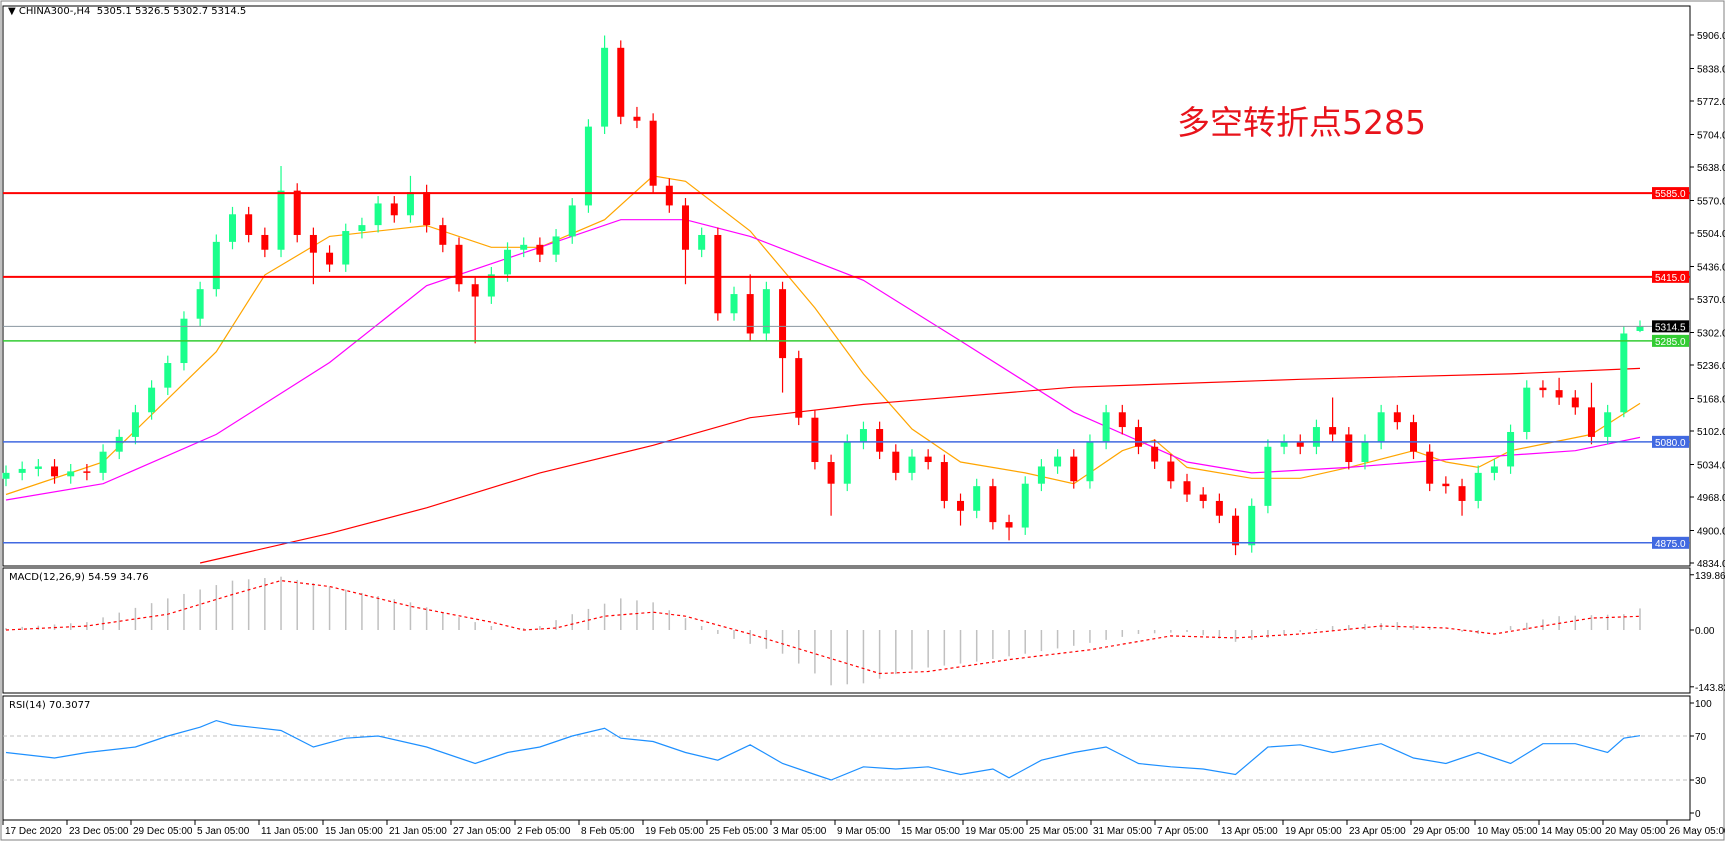 The width and height of the screenshot is (1725, 841). I want to click on level-label: 5285.0, so click(1670, 342).